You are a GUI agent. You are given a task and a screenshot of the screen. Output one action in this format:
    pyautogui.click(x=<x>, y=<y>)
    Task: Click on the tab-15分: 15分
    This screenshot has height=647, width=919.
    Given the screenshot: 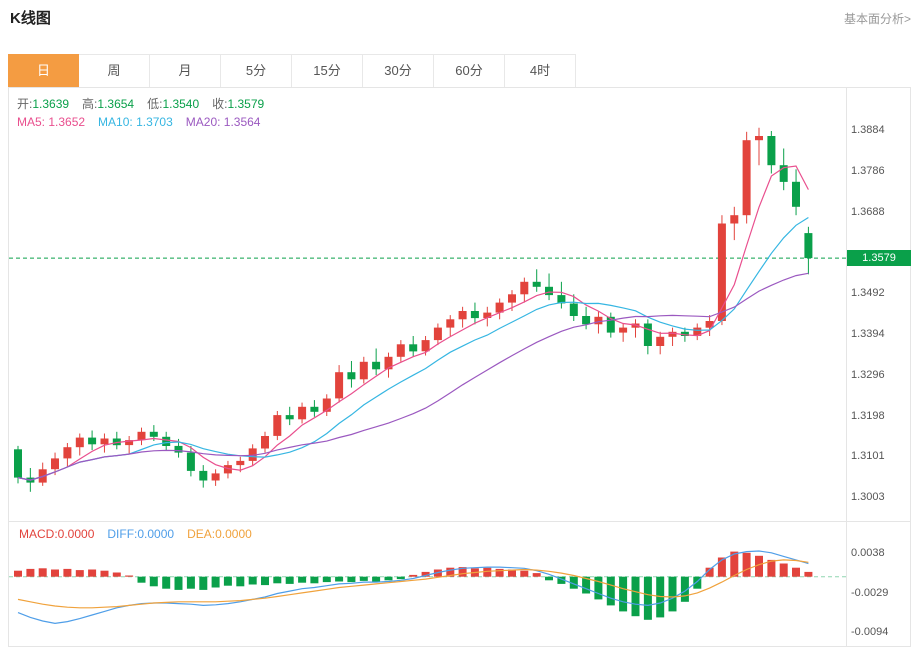 What is the action you would take?
    pyautogui.click(x=327, y=71)
    